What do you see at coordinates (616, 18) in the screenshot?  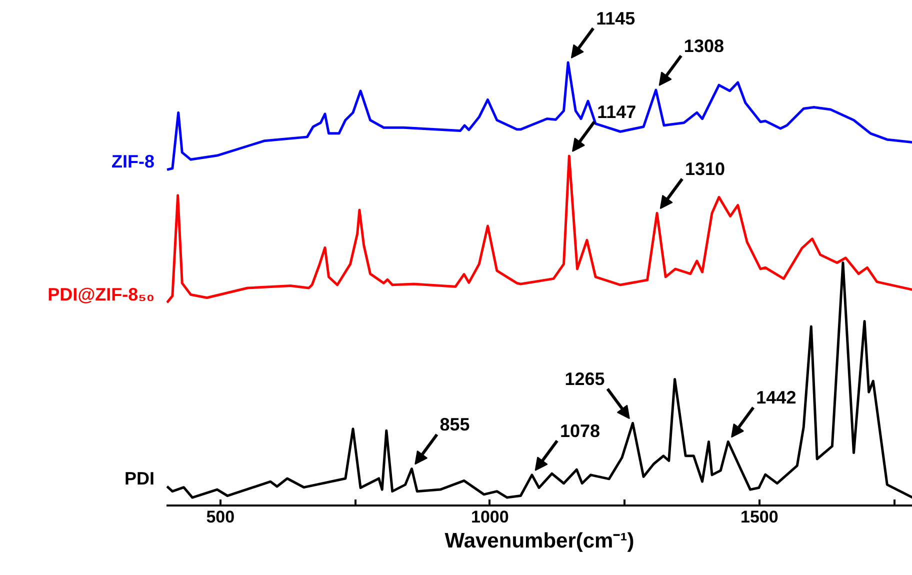 I see `annotation: 1145` at bounding box center [616, 18].